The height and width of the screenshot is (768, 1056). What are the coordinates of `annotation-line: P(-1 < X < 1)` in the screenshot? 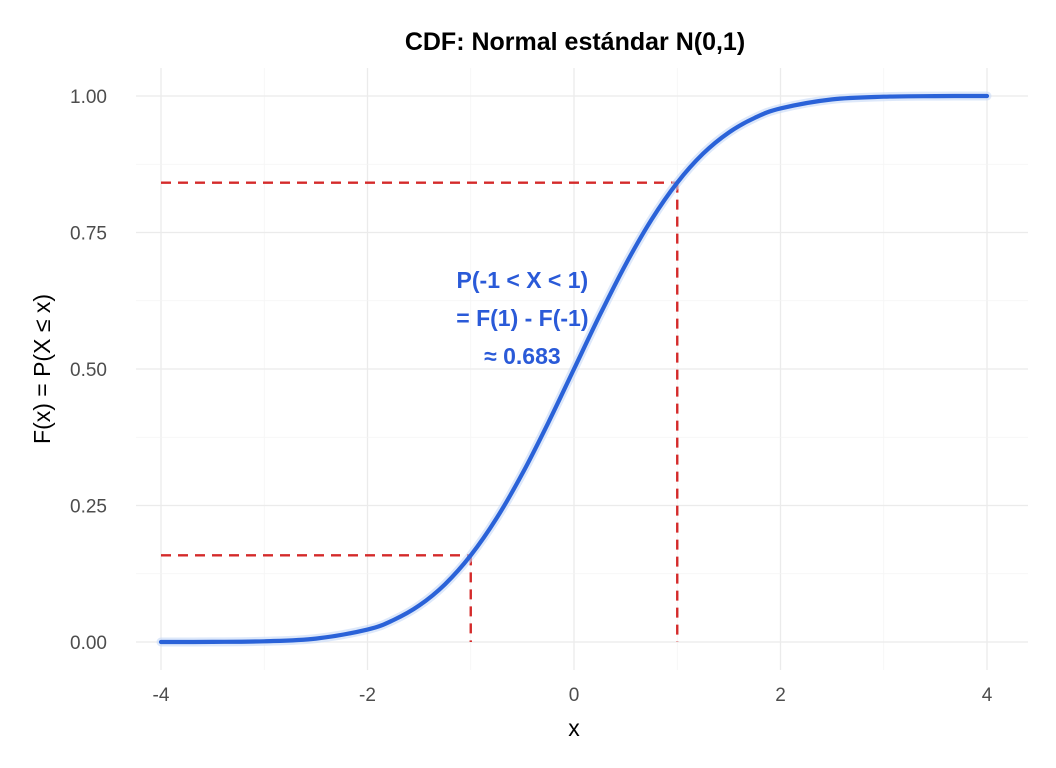 It's located at (523, 280).